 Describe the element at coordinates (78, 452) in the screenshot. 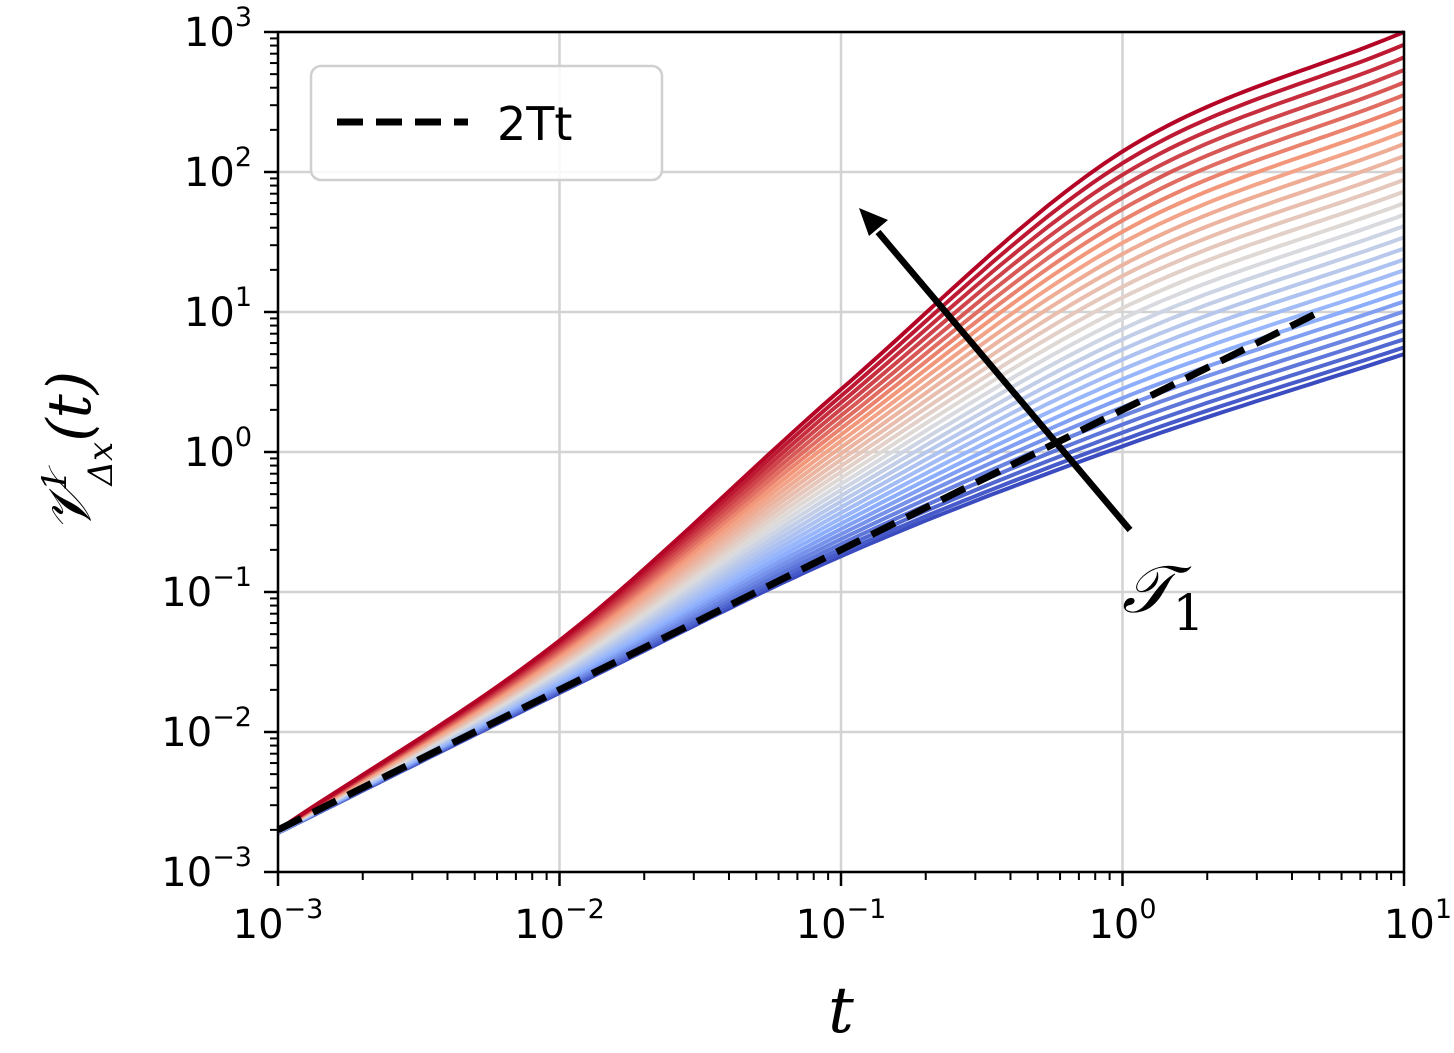

I see `y-axis-title: 𝒱1 Δx(t)` at that location.